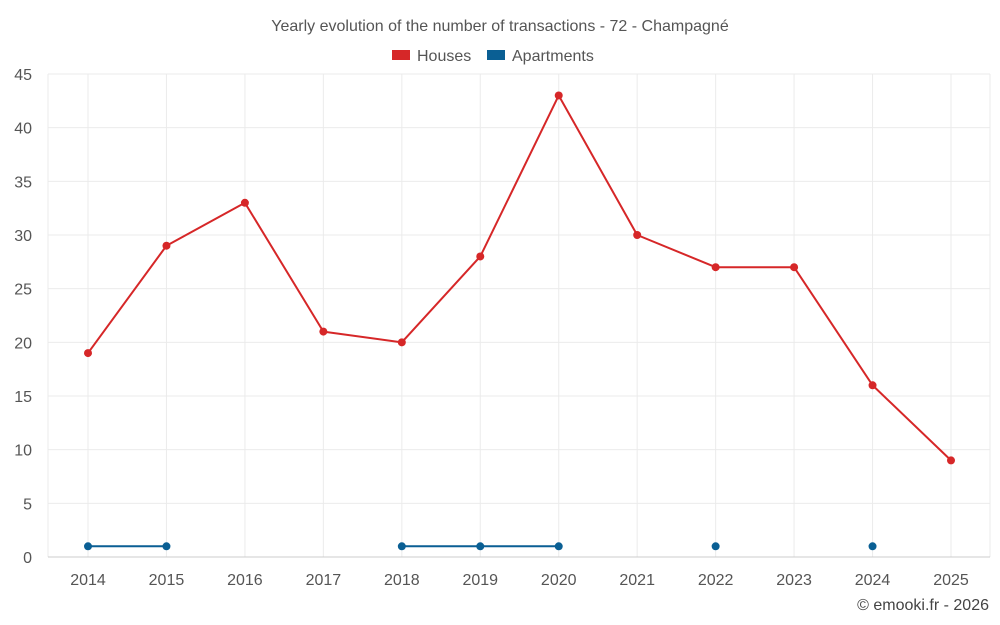  Describe the element at coordinates (402, 580) in the screenshot. I see `x-tick-label: 2018` at that location.